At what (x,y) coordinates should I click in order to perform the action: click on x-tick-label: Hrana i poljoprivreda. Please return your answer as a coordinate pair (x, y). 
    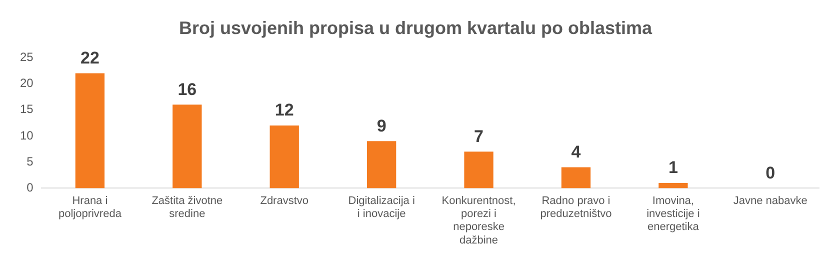
    Looking at the image, I should click on (90, 207).